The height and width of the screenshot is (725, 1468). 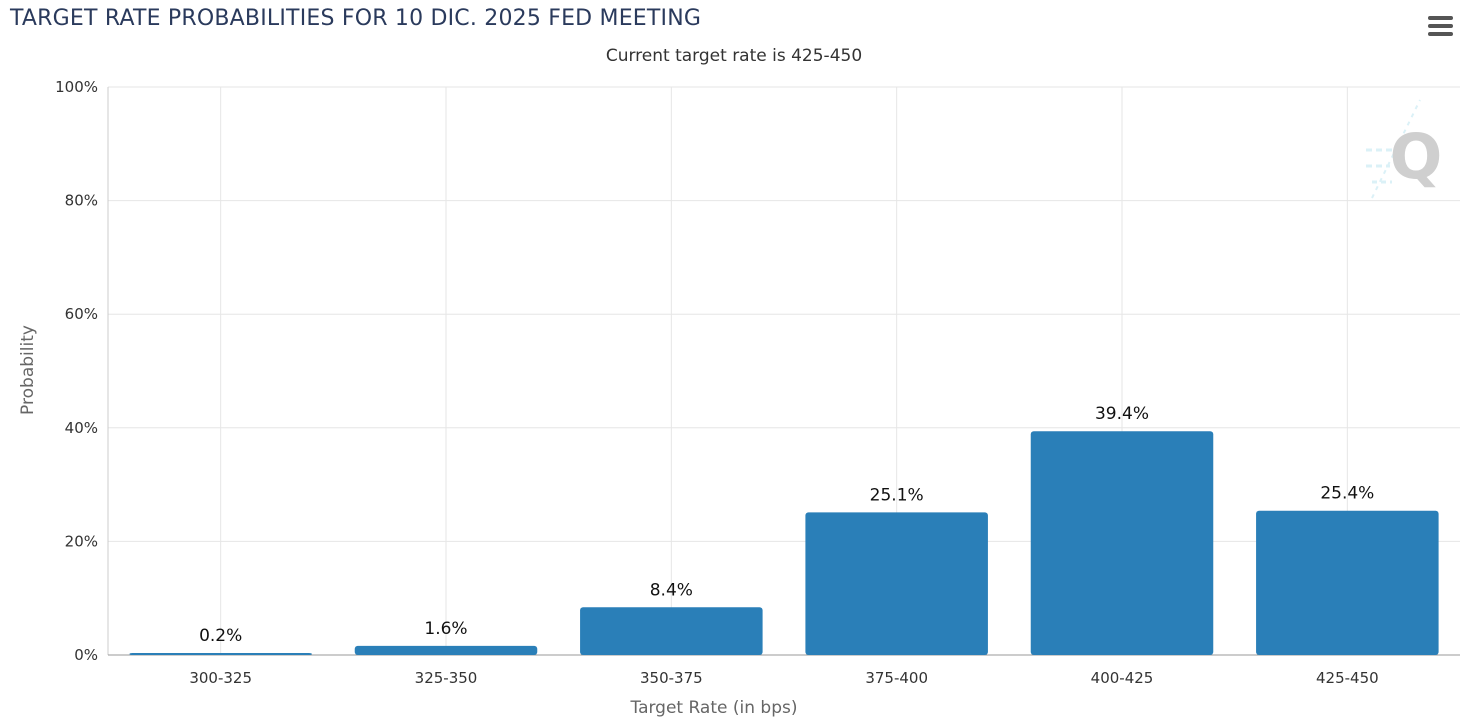 I want to click on data-label-400-425: 39.4%, so click(x=1122, y=414).